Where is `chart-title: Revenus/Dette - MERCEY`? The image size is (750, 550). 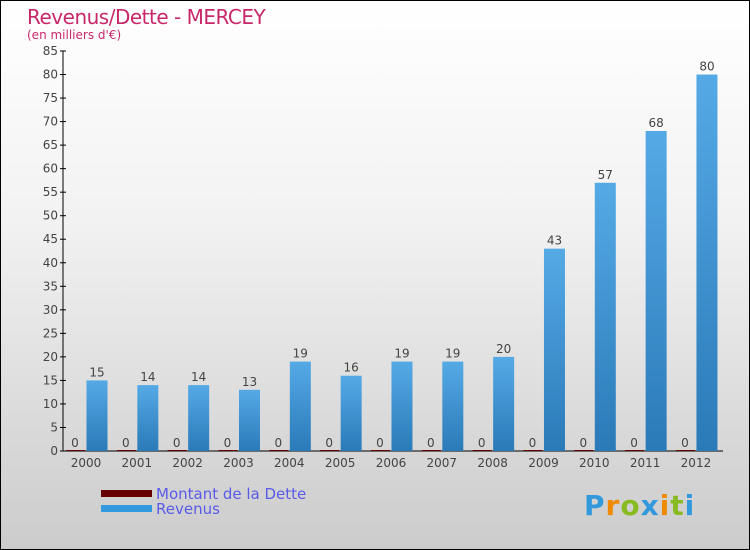
chart-title: Revenus/Dette - MERCEY is located at coordinates (146, 17).